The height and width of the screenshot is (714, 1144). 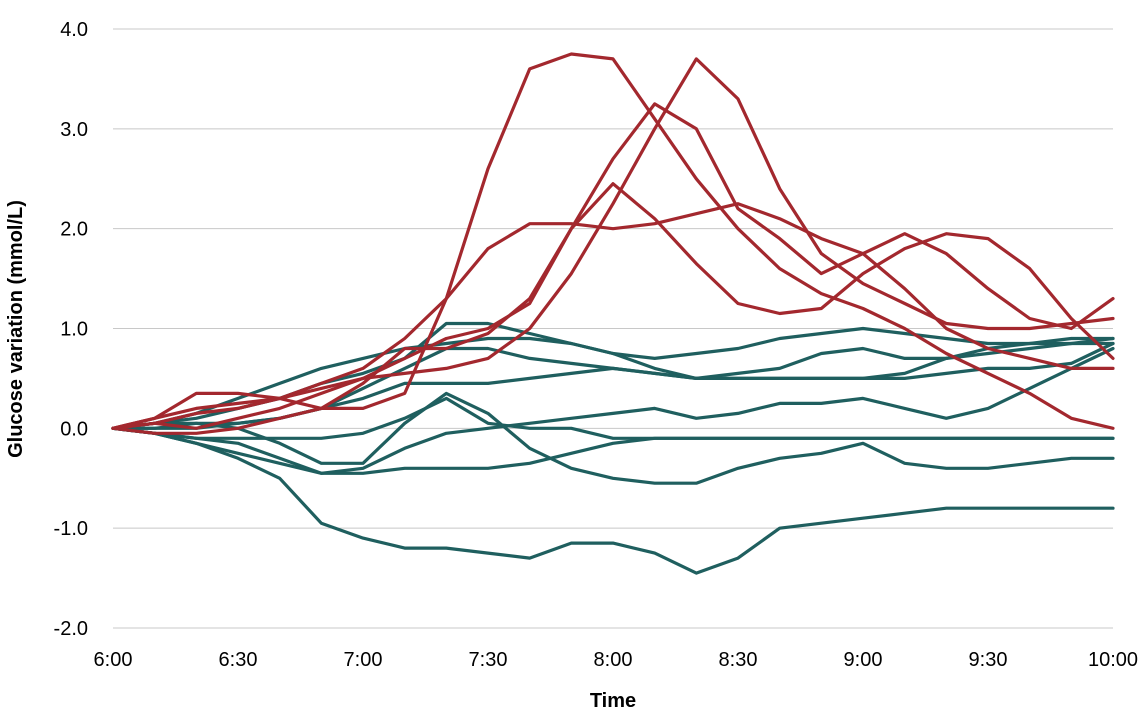 What do you see at coordinates (363, 660) in the screenshot?
I see `x-tick-label: 7:00` at bounding box center [363, 660].